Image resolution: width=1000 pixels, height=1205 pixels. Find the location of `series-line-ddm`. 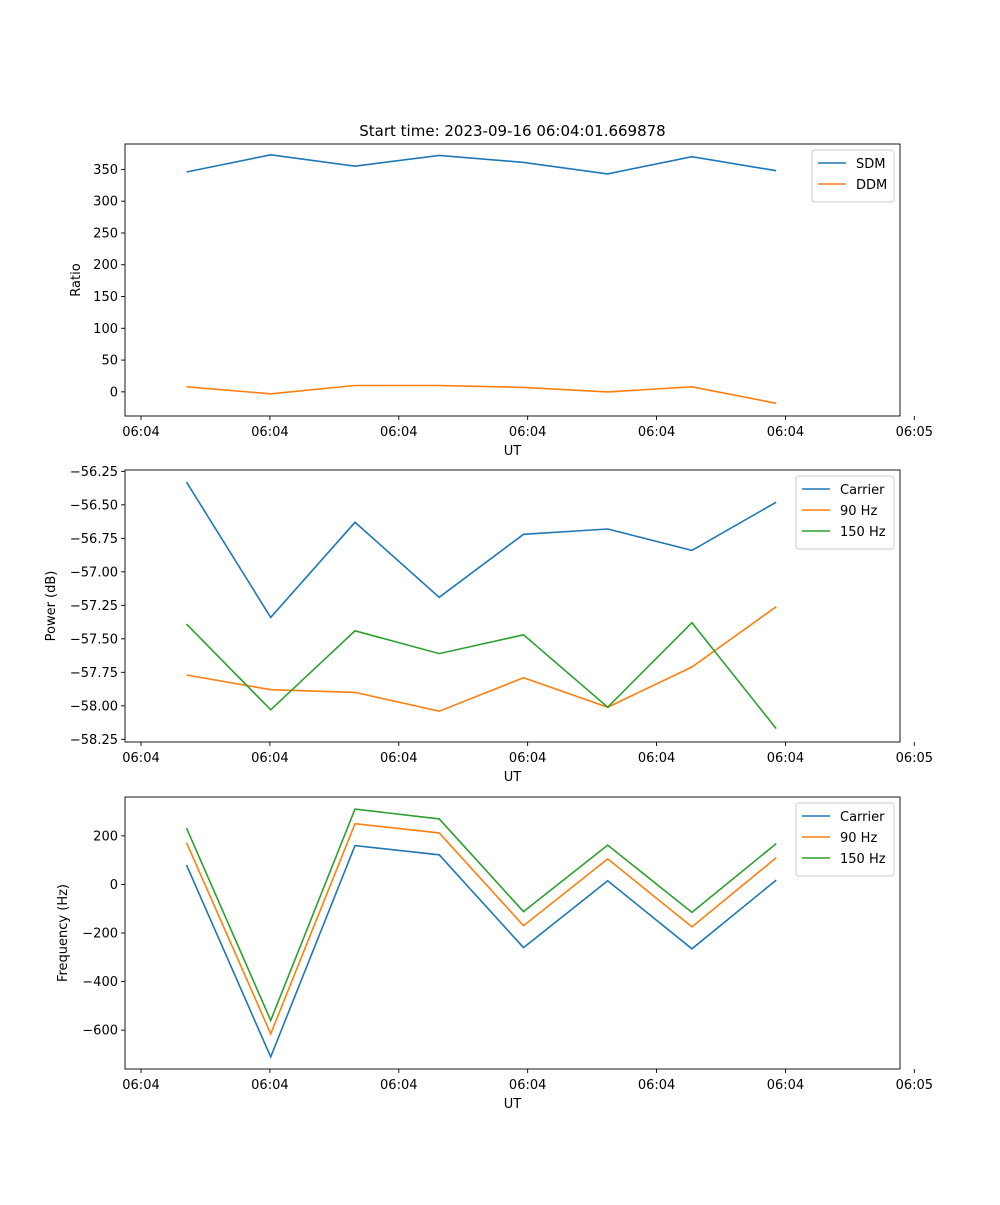

series-line-ddm is located at coordinates (481, 394).